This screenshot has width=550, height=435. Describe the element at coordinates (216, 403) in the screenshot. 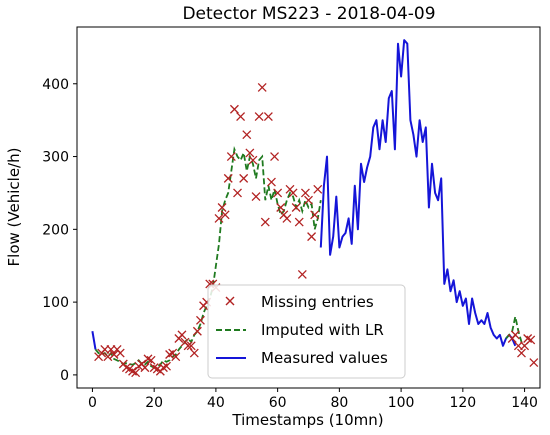

I see `x-tick-label: 40` at that location.